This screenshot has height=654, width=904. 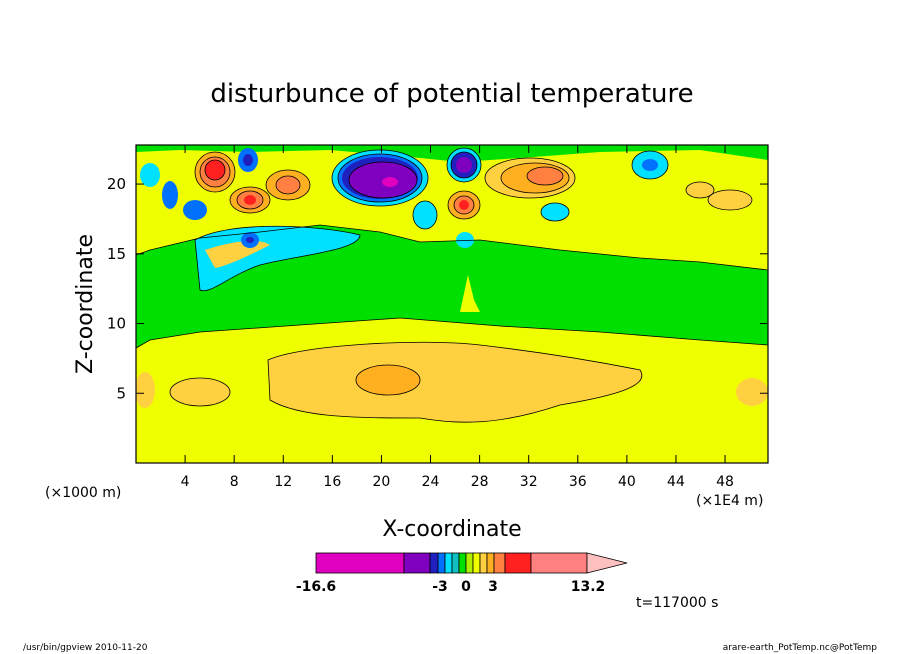 What do you see at coordinates (316, 587) in the screenshot?
I see `colorbar-label: -16.6` at bounding box center [316, 587].